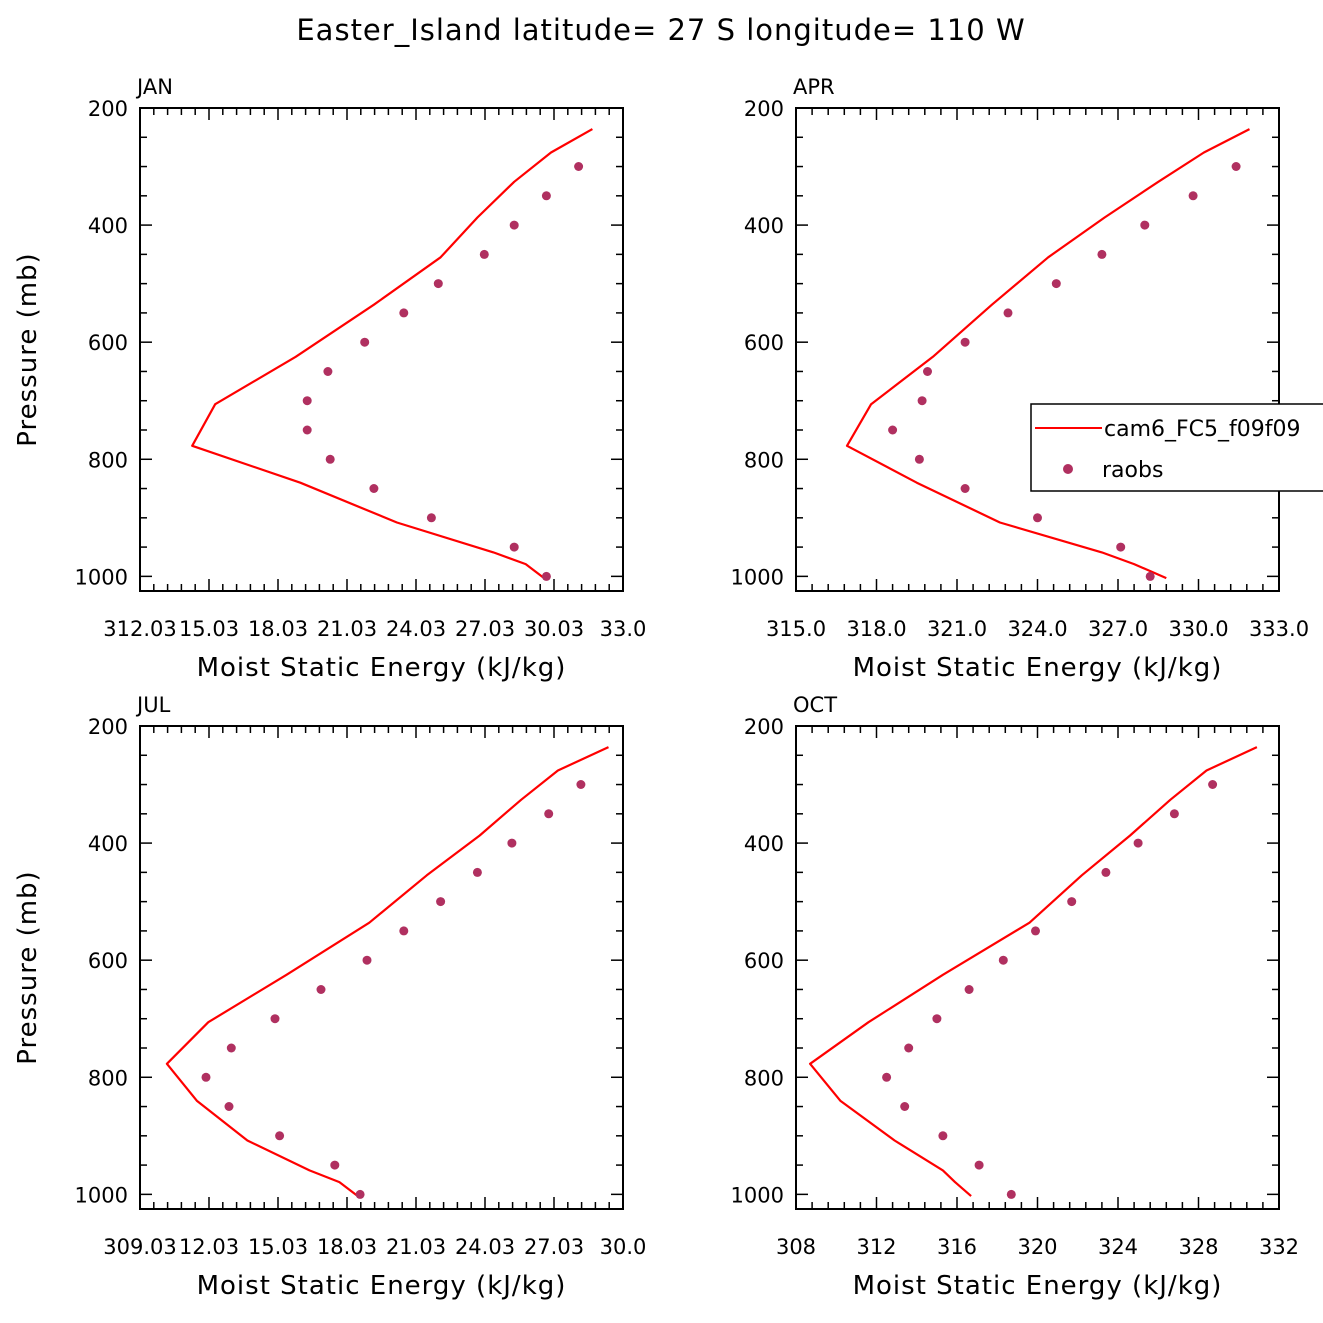 This screenshot has height=1323, width=1323. Describe the element at coordinates (1202, 429) in the screenshot. I see `legend-model-label: cam6_FC5_f09f09` at that location.